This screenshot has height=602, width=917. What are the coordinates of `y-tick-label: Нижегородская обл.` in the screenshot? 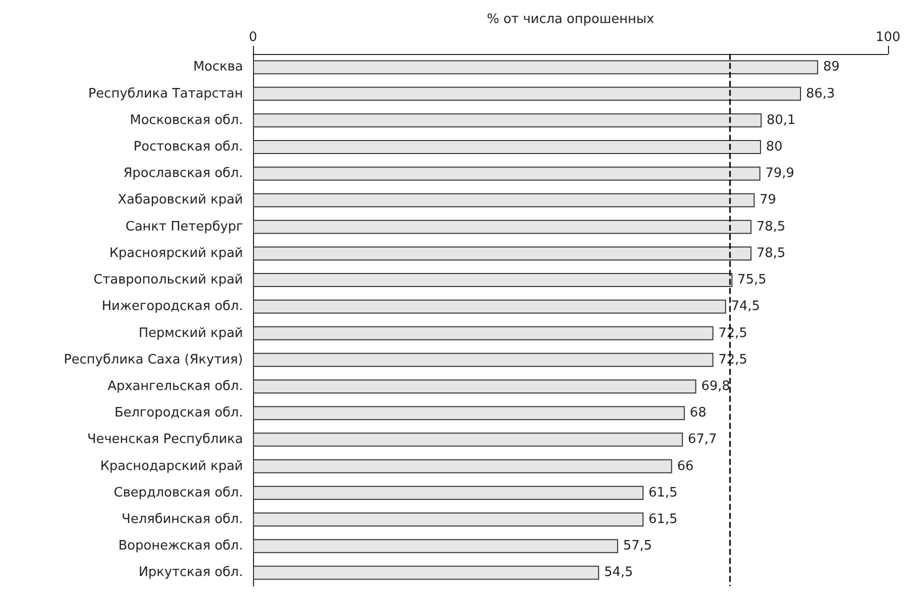 It's located at (172, 306).